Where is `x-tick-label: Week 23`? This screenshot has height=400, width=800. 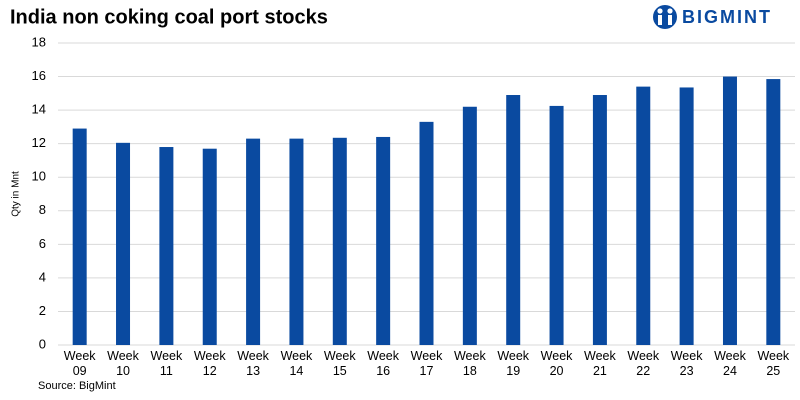 x-tick-label: Week 23 is located at coordinates (686, 363).